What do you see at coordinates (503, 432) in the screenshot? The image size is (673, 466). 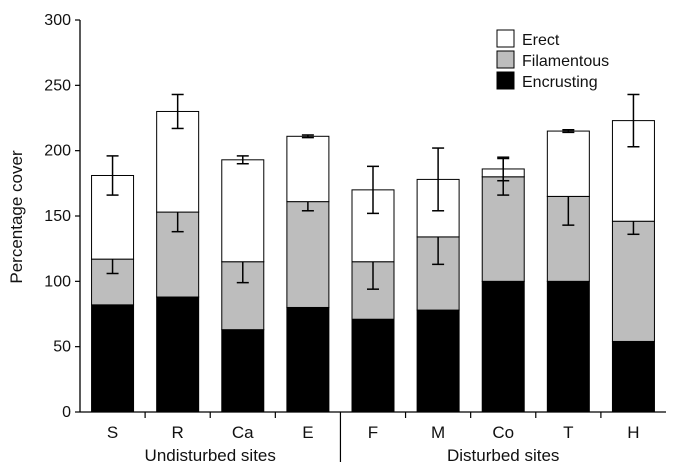 I see `x-tick-label: Co` at bounding box center [503, 432].